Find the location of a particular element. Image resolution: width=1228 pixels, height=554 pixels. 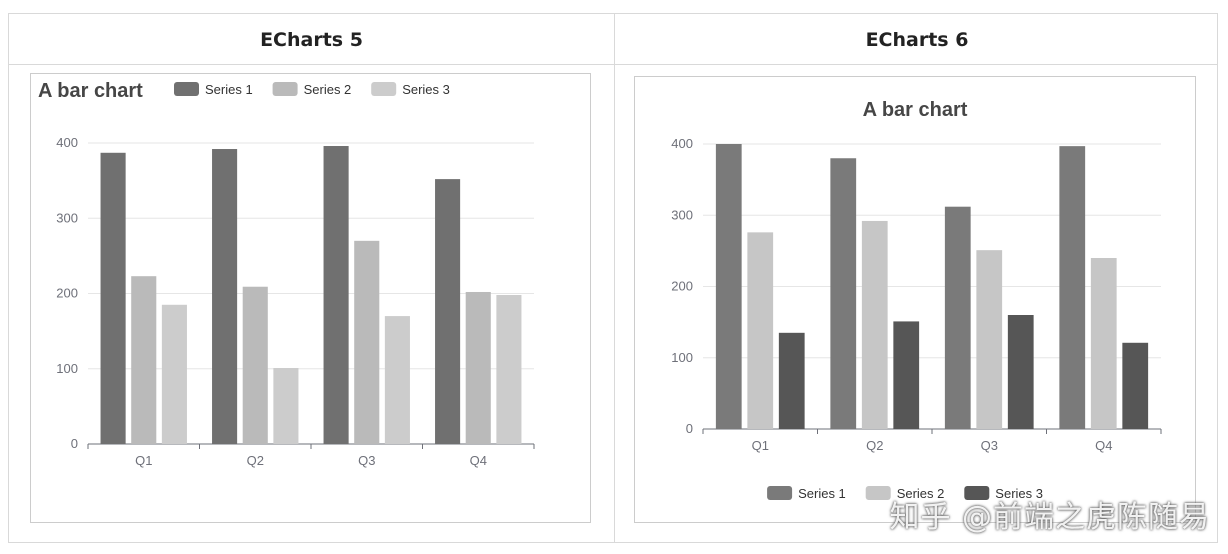

column-header-echarts6: ECharts 6 is located at coordinates (917, 40).